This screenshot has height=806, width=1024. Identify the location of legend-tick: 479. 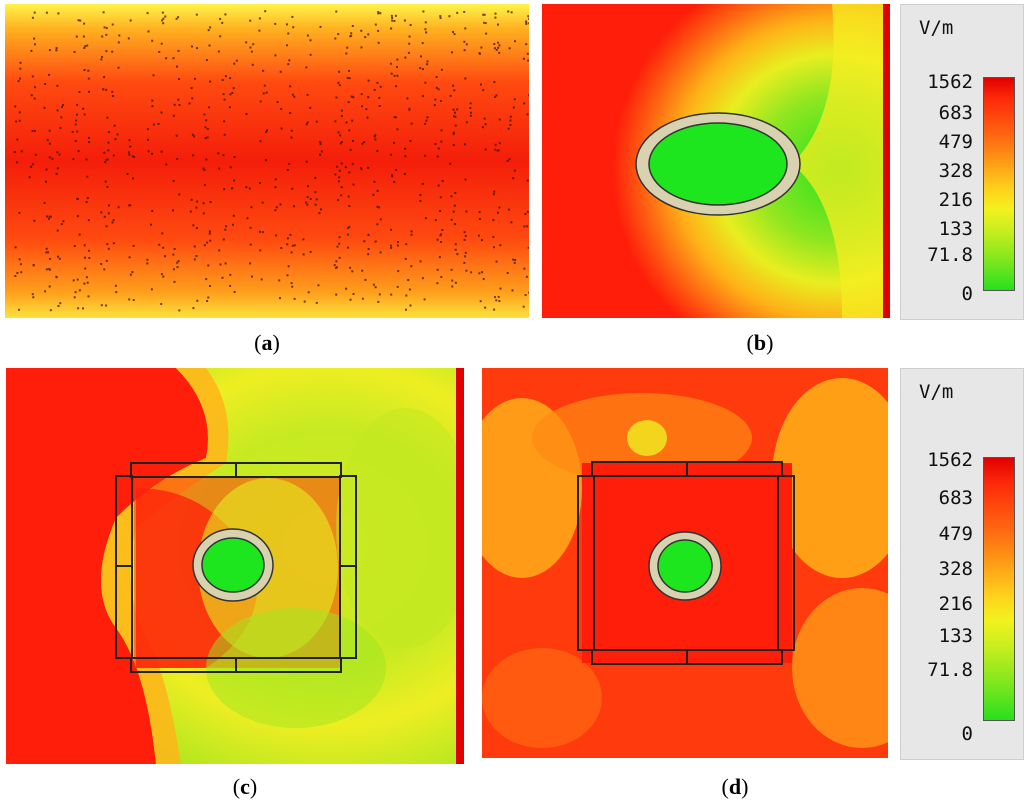
(955, 142).